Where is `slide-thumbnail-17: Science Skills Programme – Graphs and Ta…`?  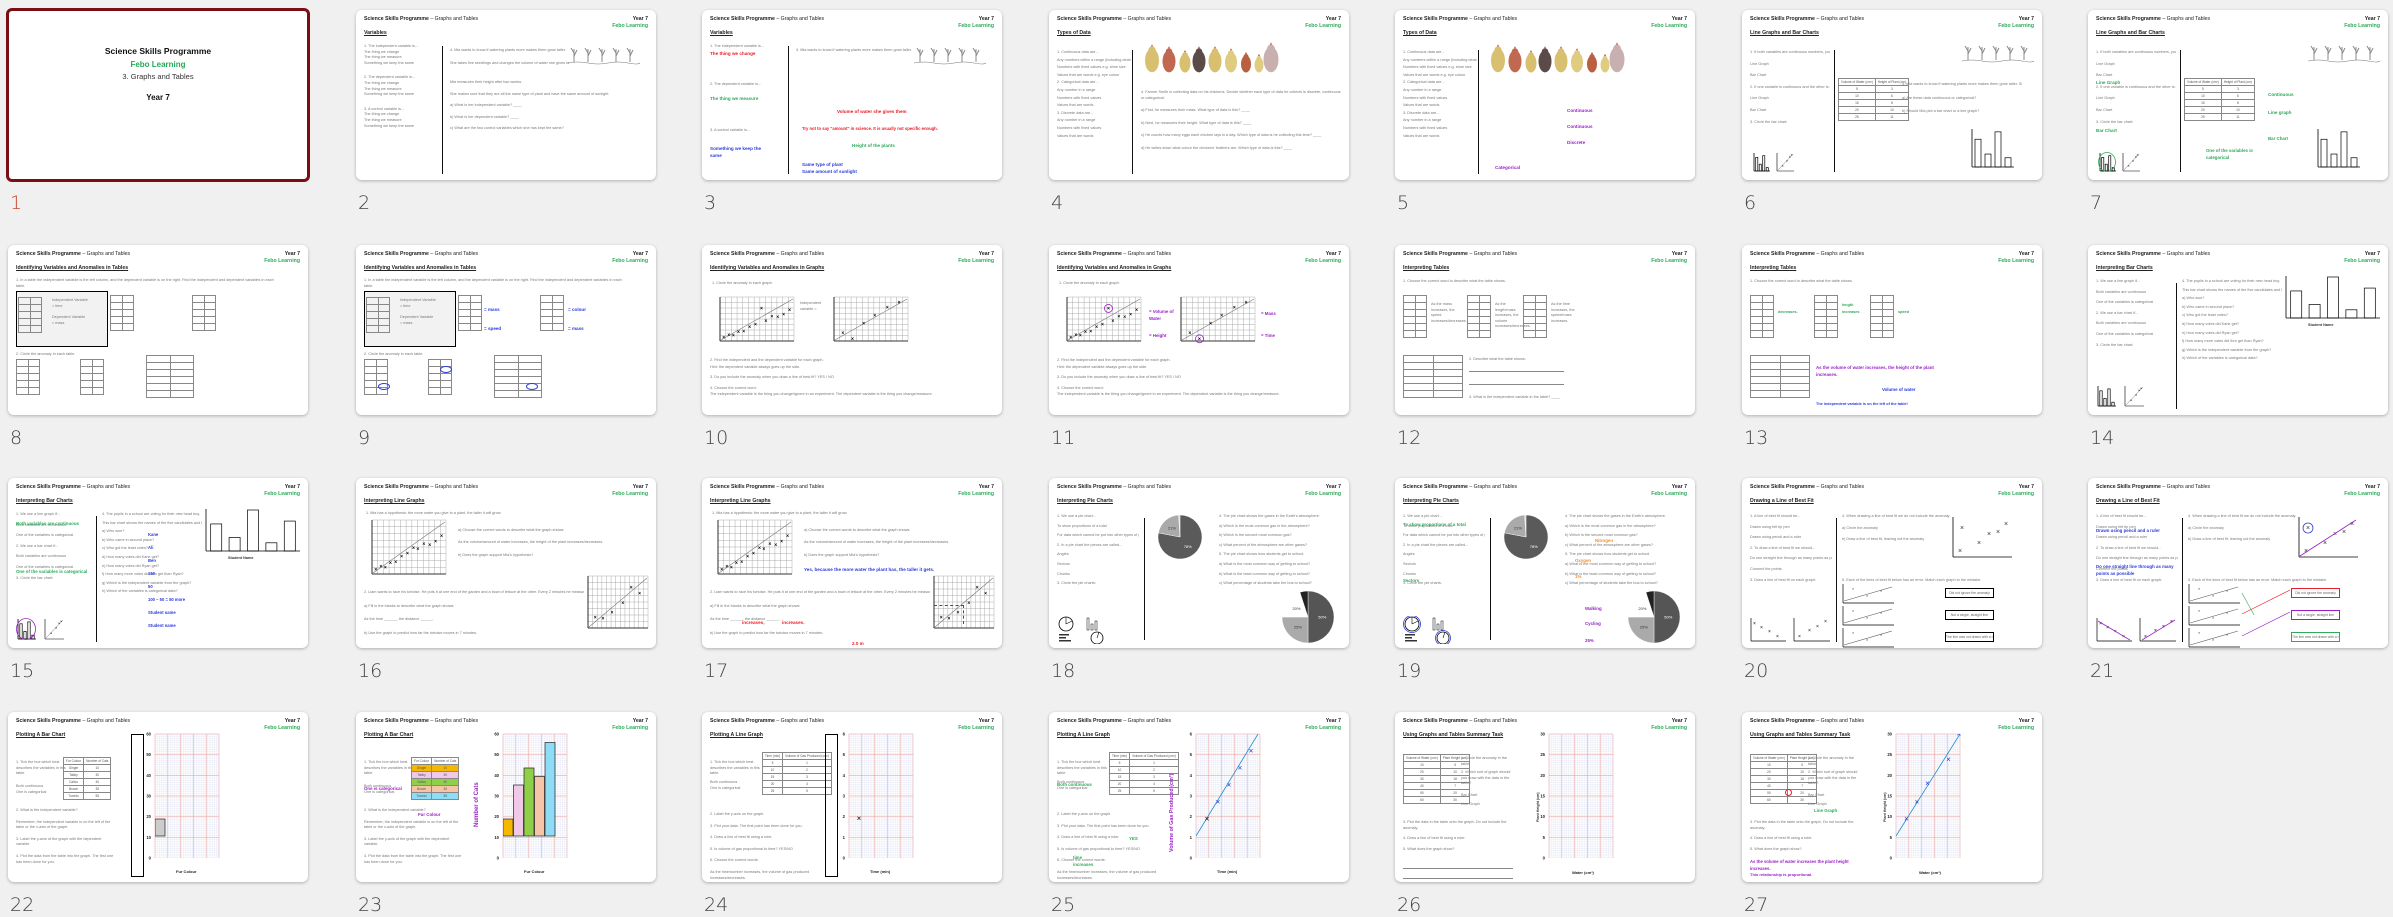
slide-thumbnail-17: Science Skills Programme – Graphs and Ta… is located at coordinates (852, 563).